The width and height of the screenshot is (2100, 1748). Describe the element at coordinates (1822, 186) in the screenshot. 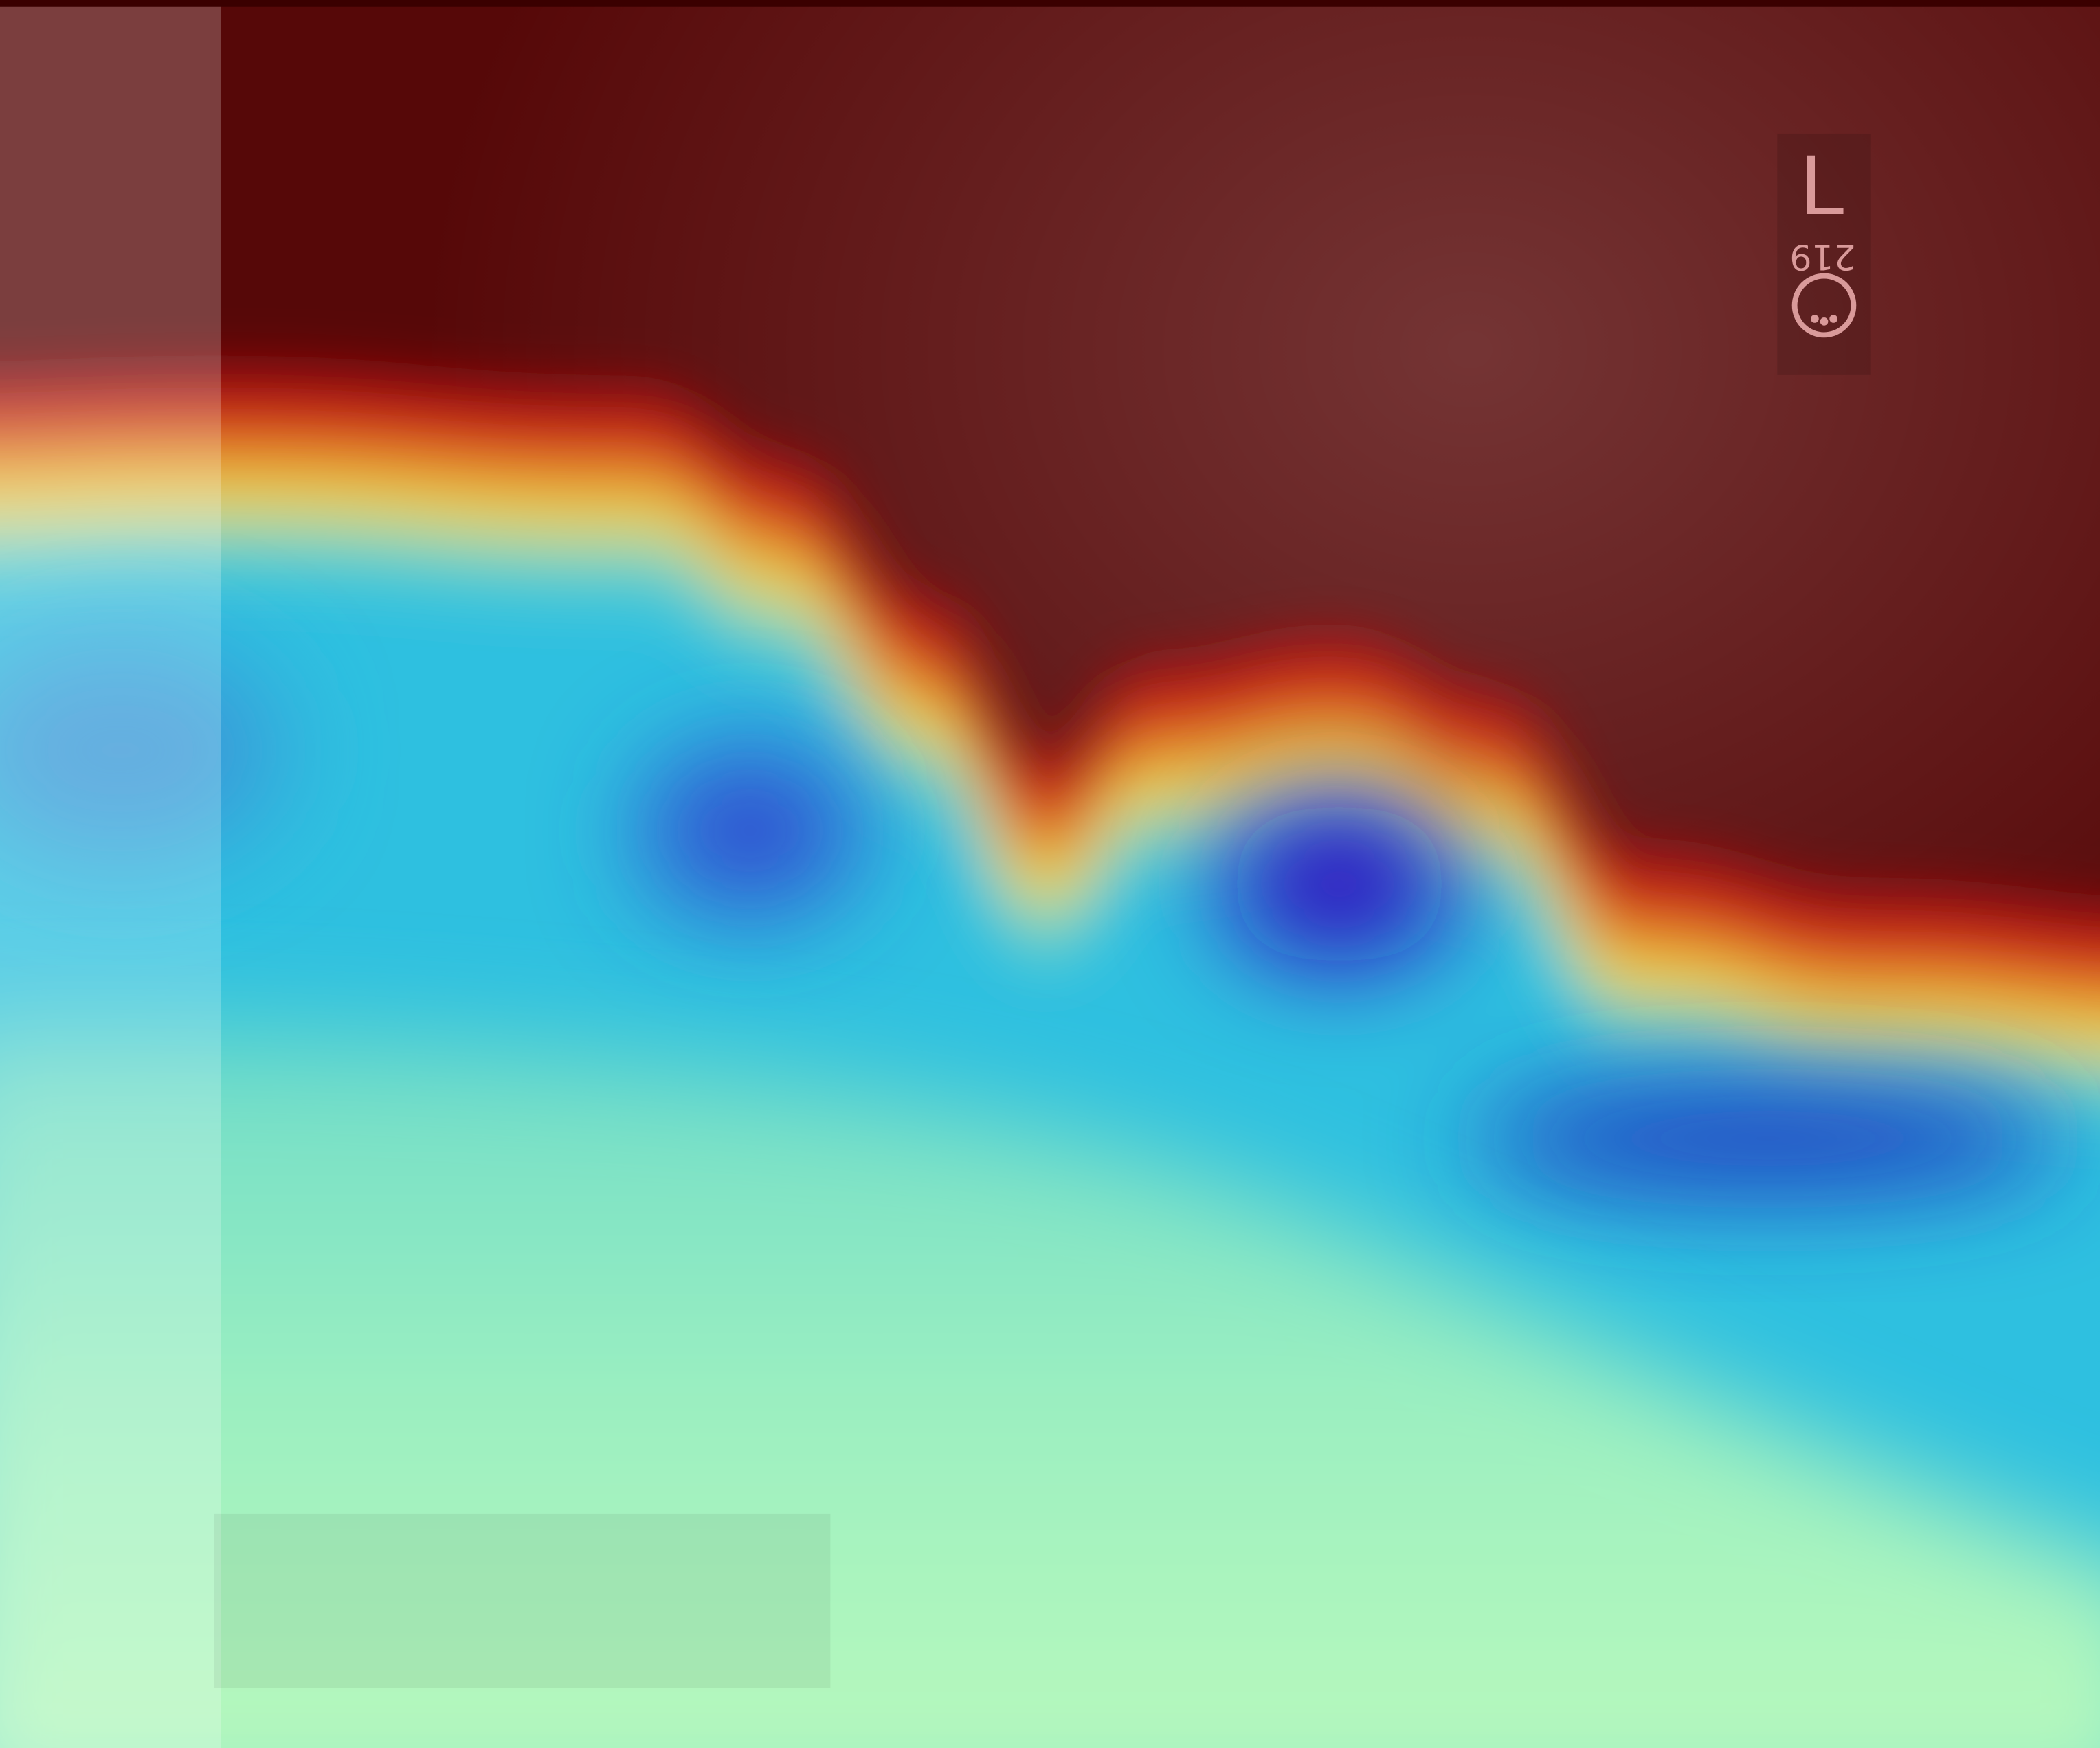

I see `marker-letter: L` at that location.